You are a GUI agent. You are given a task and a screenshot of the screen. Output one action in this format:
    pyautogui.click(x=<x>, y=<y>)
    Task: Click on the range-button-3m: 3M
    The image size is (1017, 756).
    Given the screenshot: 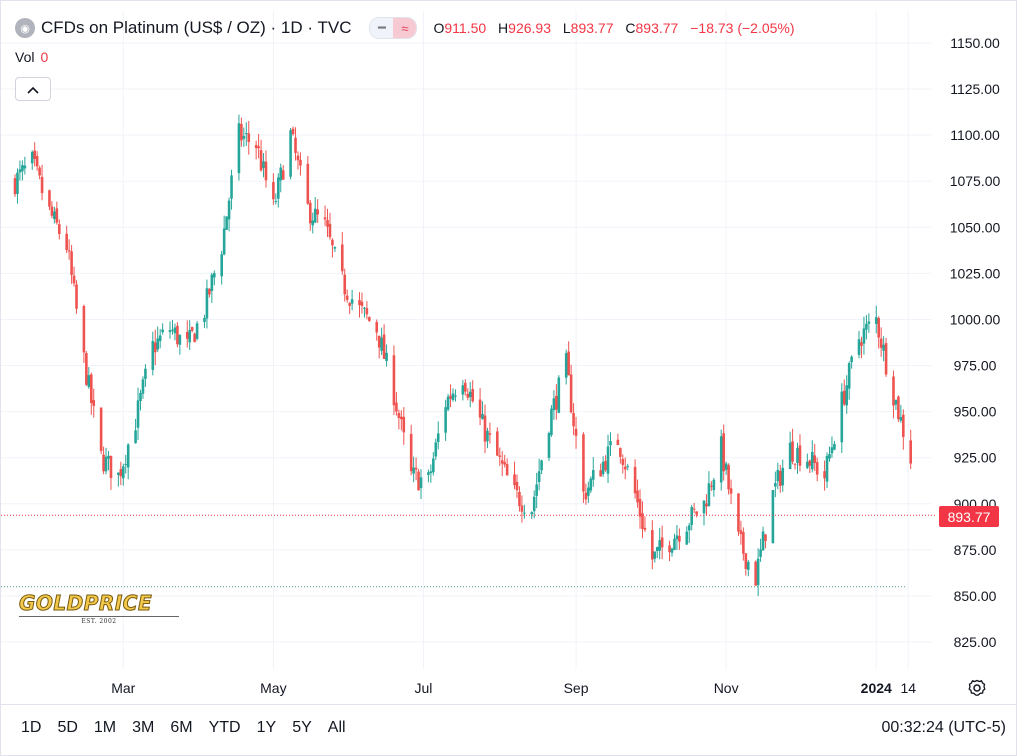 What is the action you would take?
    pyautogui.click(x=143, y=727)
    